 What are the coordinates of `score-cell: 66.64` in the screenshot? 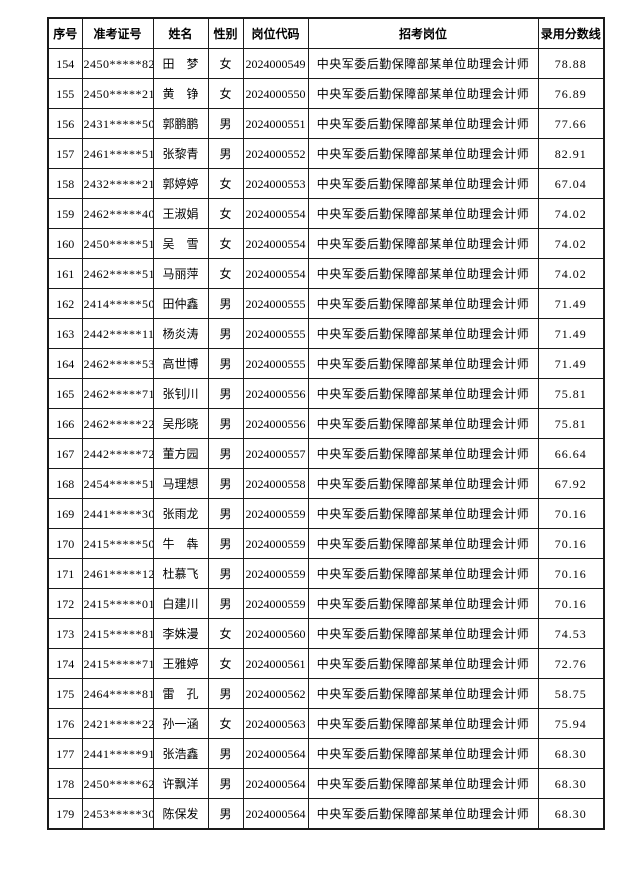 It's located at (571, 453).